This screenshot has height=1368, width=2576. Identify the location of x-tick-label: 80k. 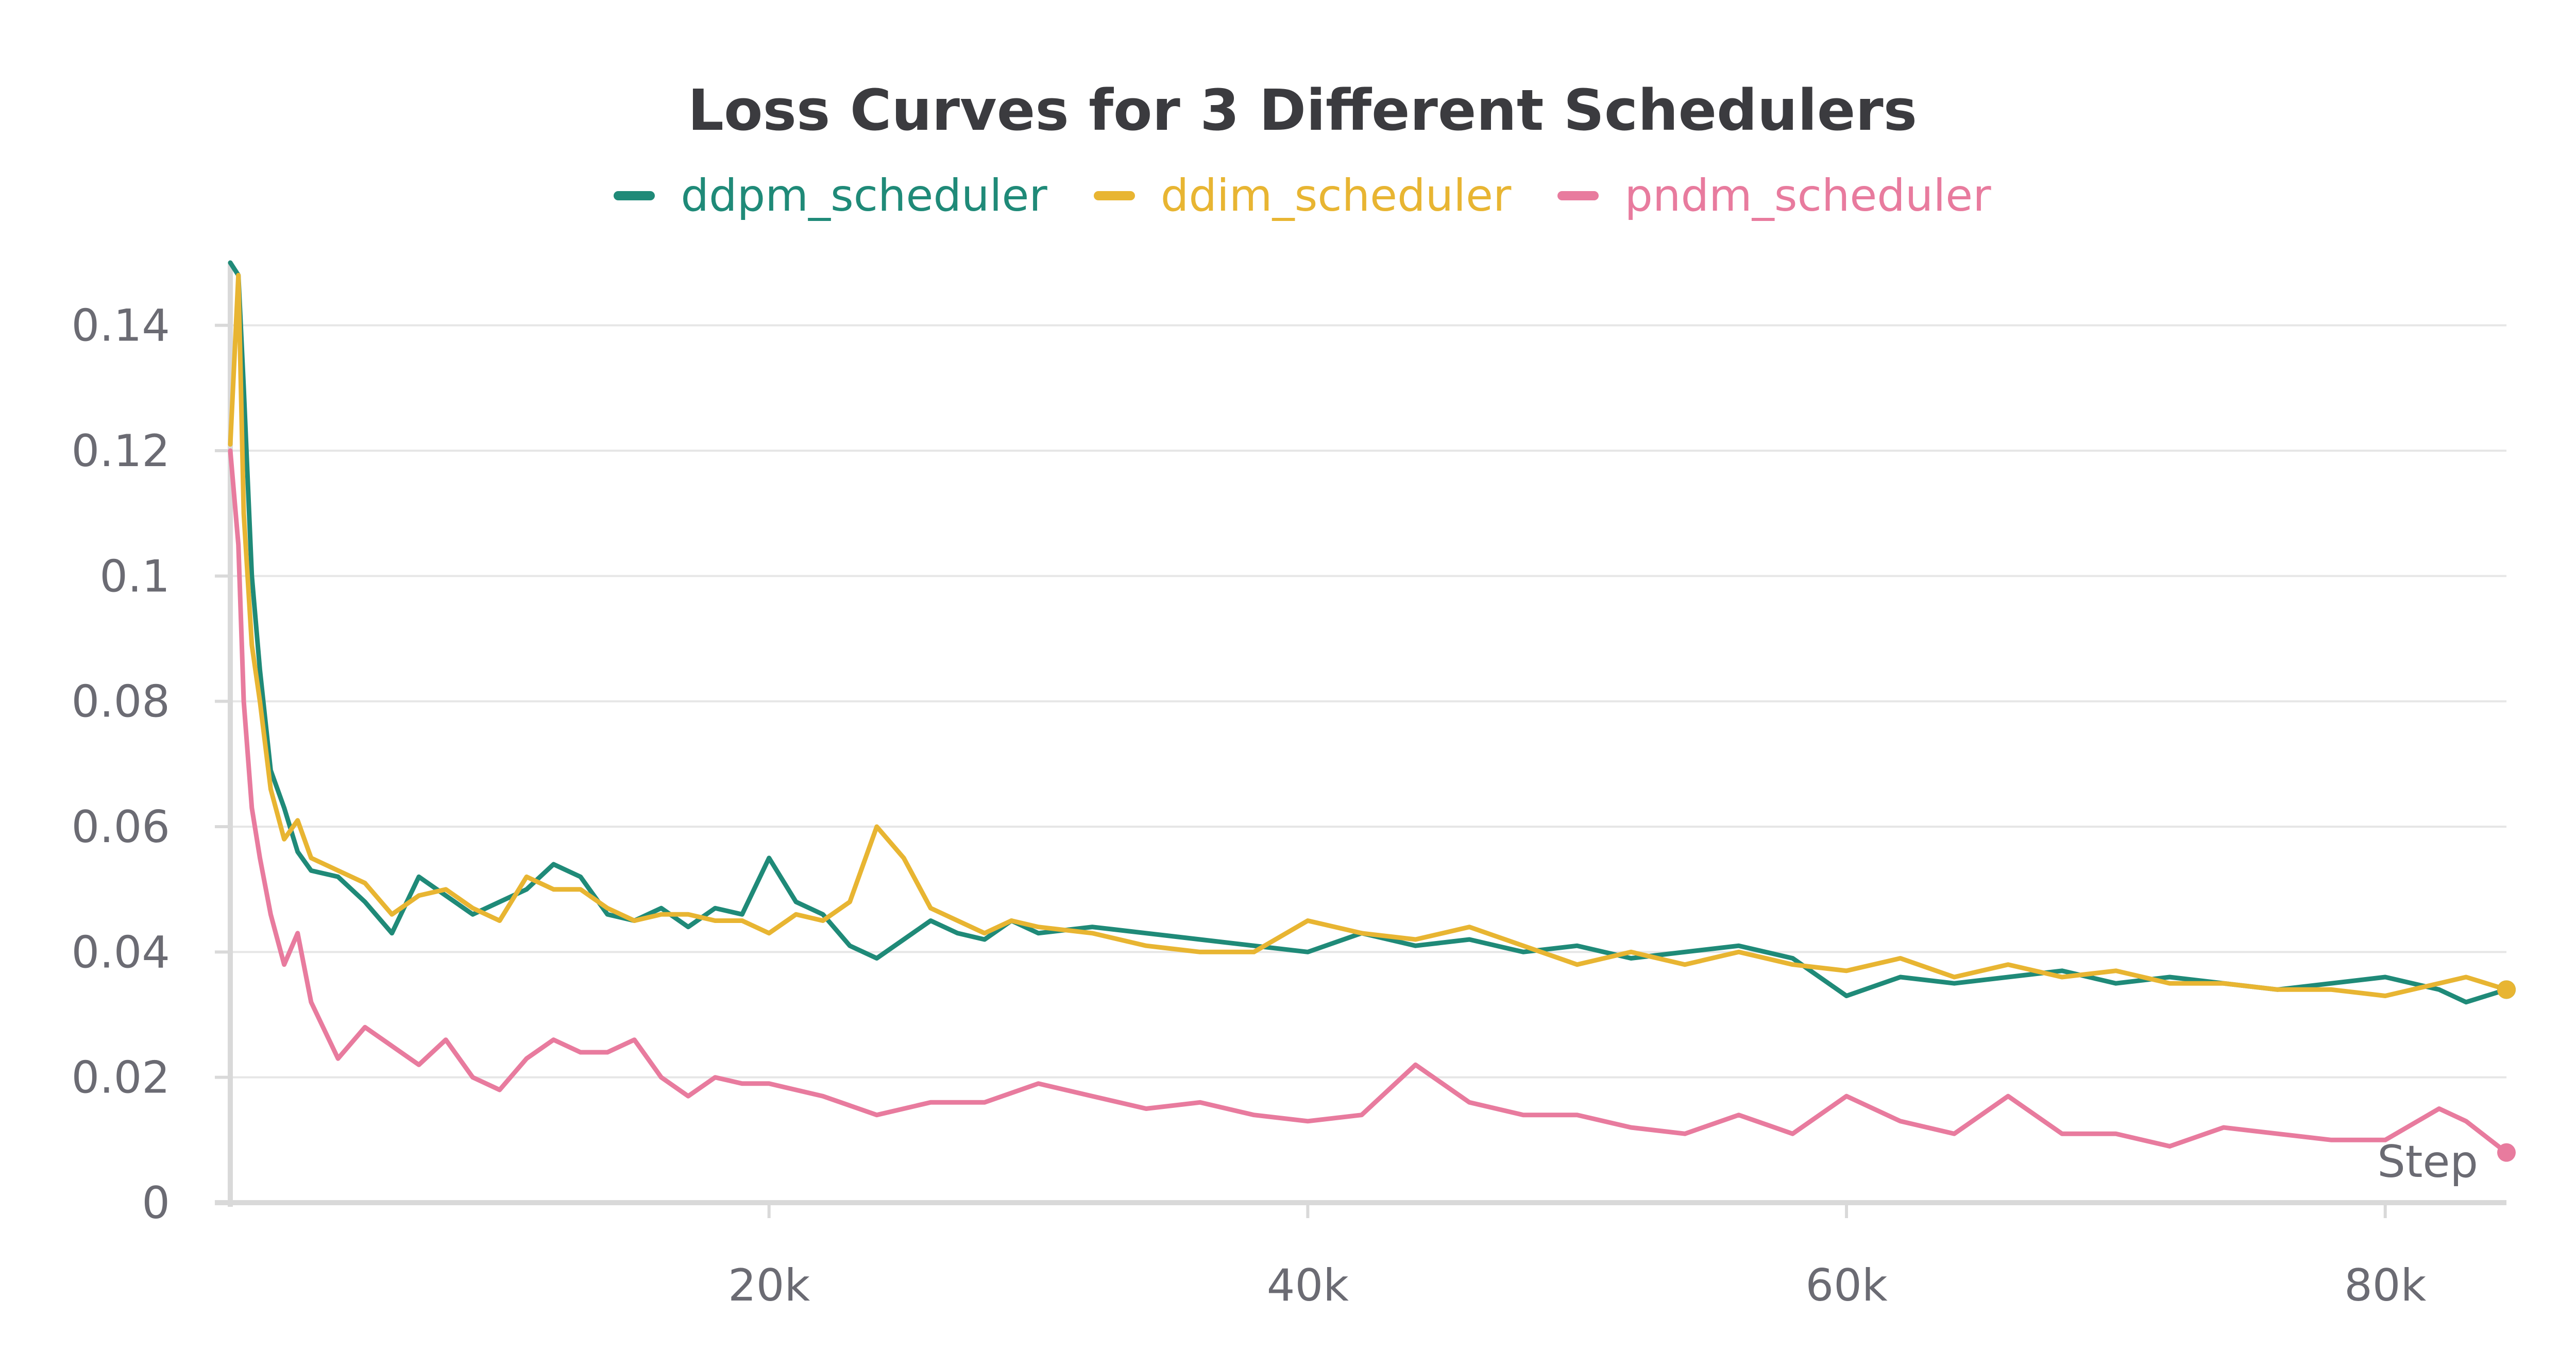
(2385, 1285).